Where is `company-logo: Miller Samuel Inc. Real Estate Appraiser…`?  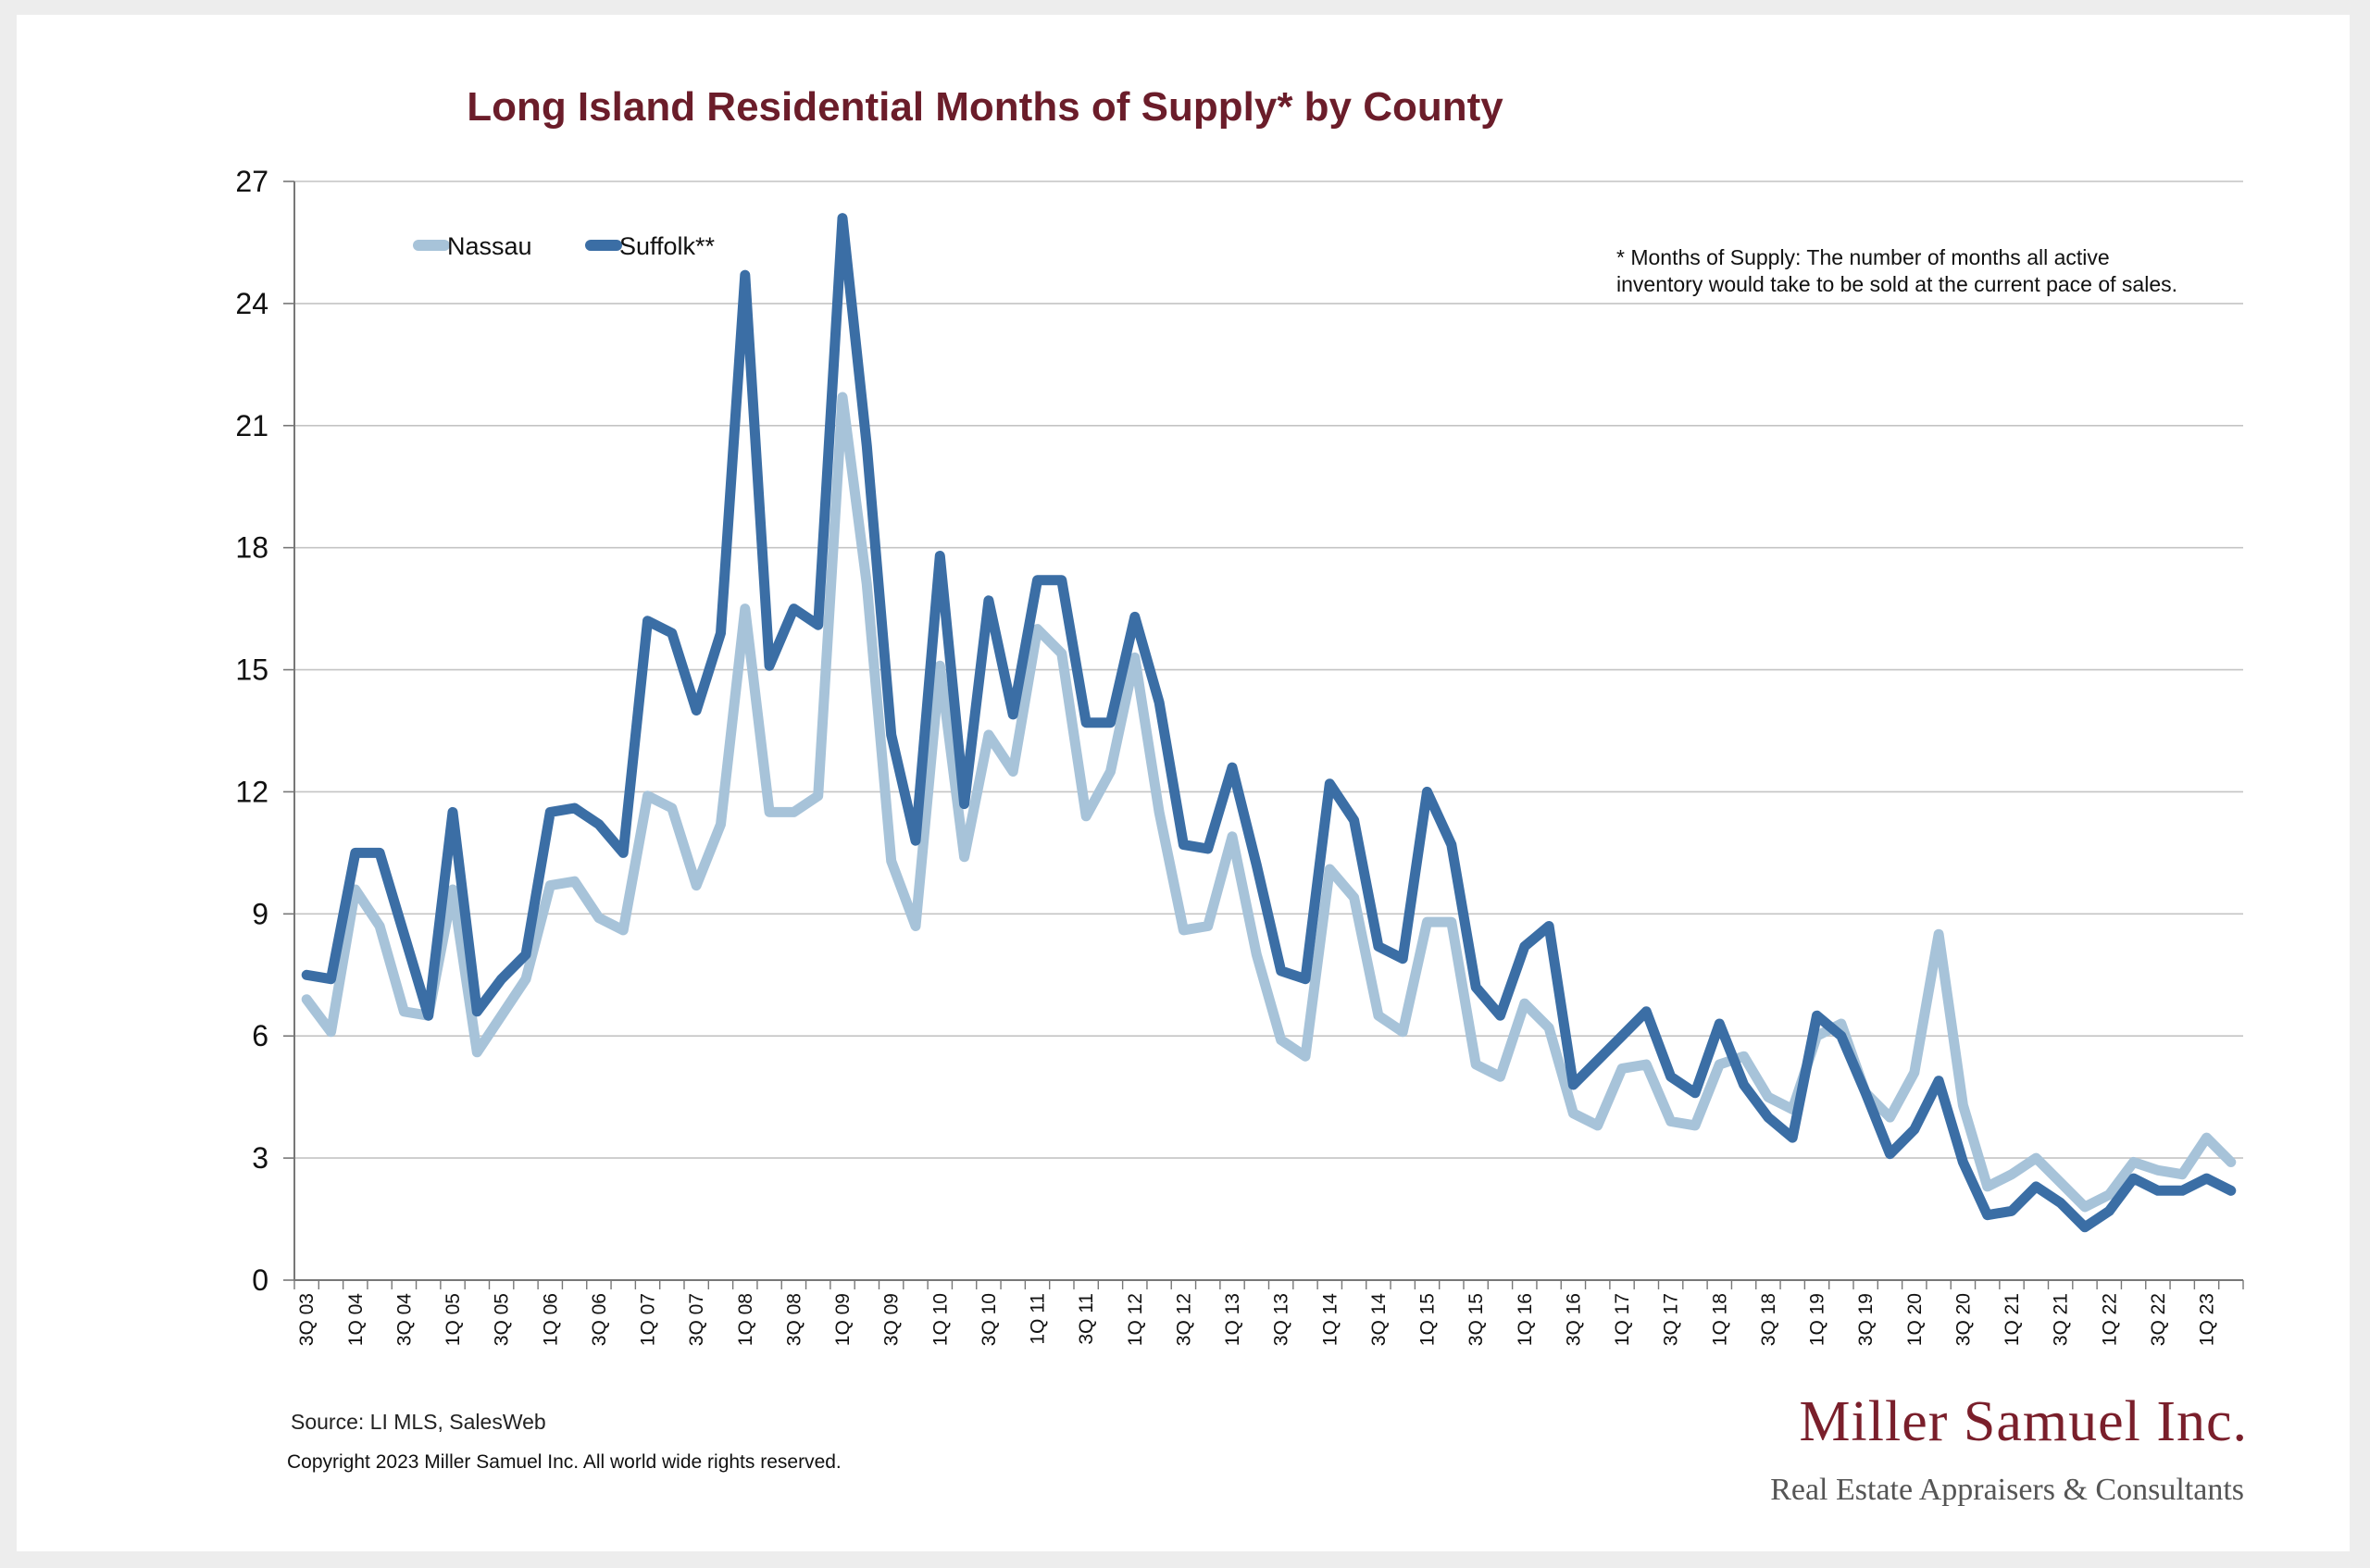
company-logo: Miller Samuel Inc. Real Estate Appraiser… is located at coordinates (2009, 1448).